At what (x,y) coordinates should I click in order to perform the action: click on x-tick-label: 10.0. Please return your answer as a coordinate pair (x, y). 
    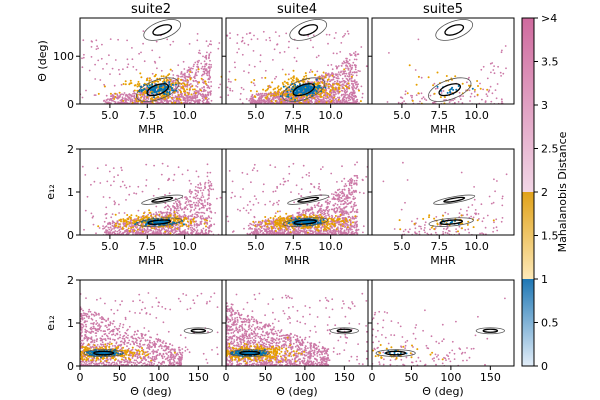
    Looking at the image, I should click on (184, 115).